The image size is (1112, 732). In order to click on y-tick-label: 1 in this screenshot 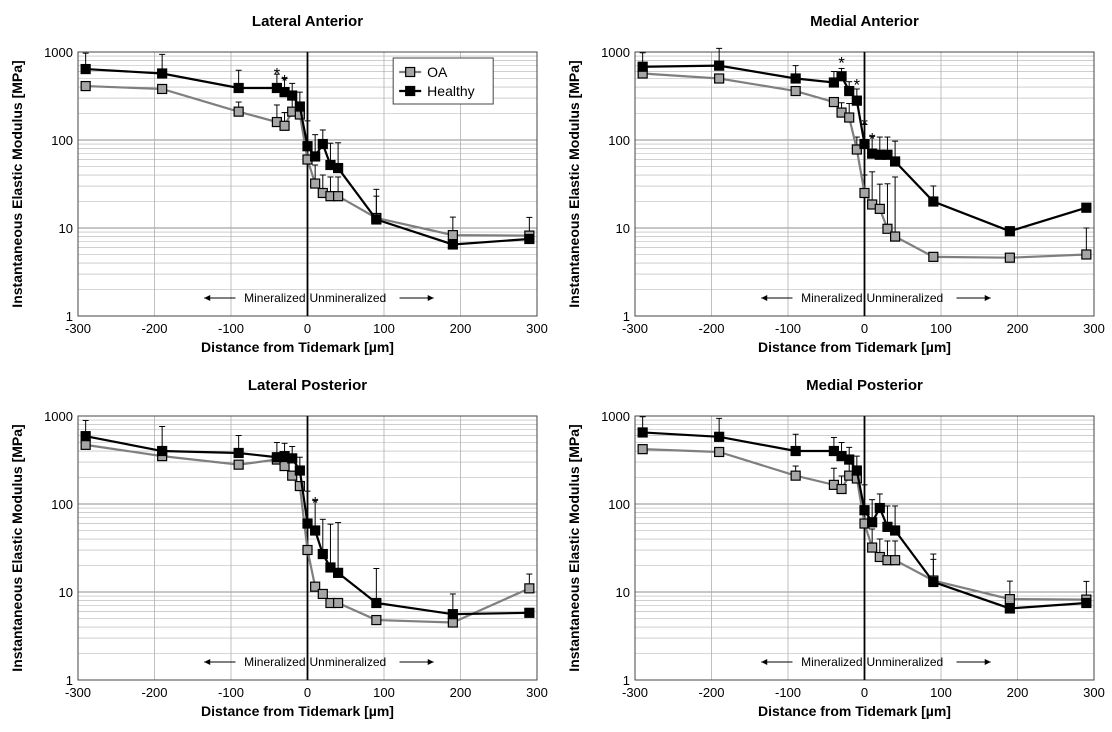, I will do `click(626, 316)`.